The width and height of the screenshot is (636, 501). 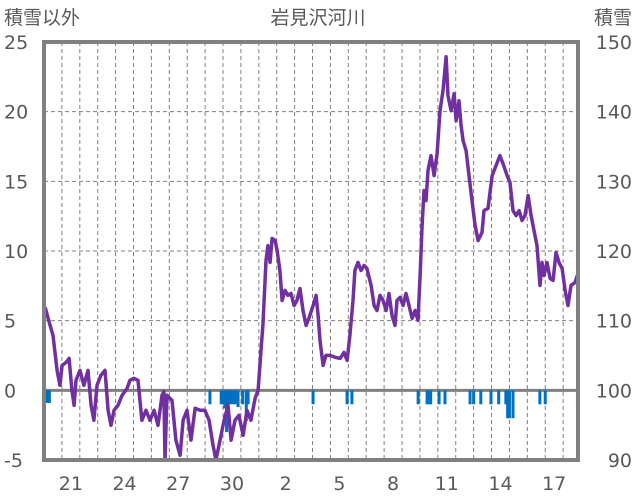 What do you see at coordinates (614, 322) in the screenshot?
I see `right-y-tick-label: 110` at bounding box center [614, 322].